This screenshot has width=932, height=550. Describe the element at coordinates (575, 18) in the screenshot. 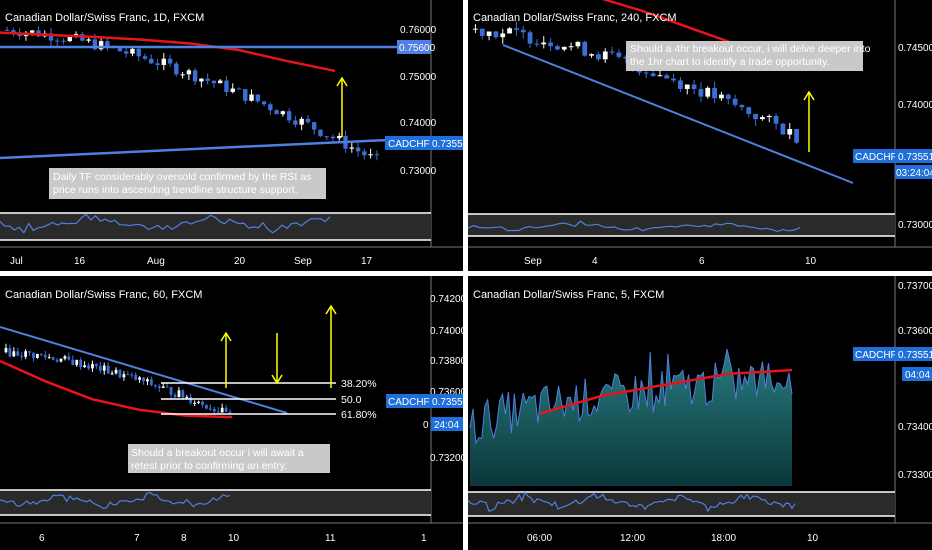

I see `panel-title: Canadian Dollar/Swiss Franc, 240, FXCM` at that location.